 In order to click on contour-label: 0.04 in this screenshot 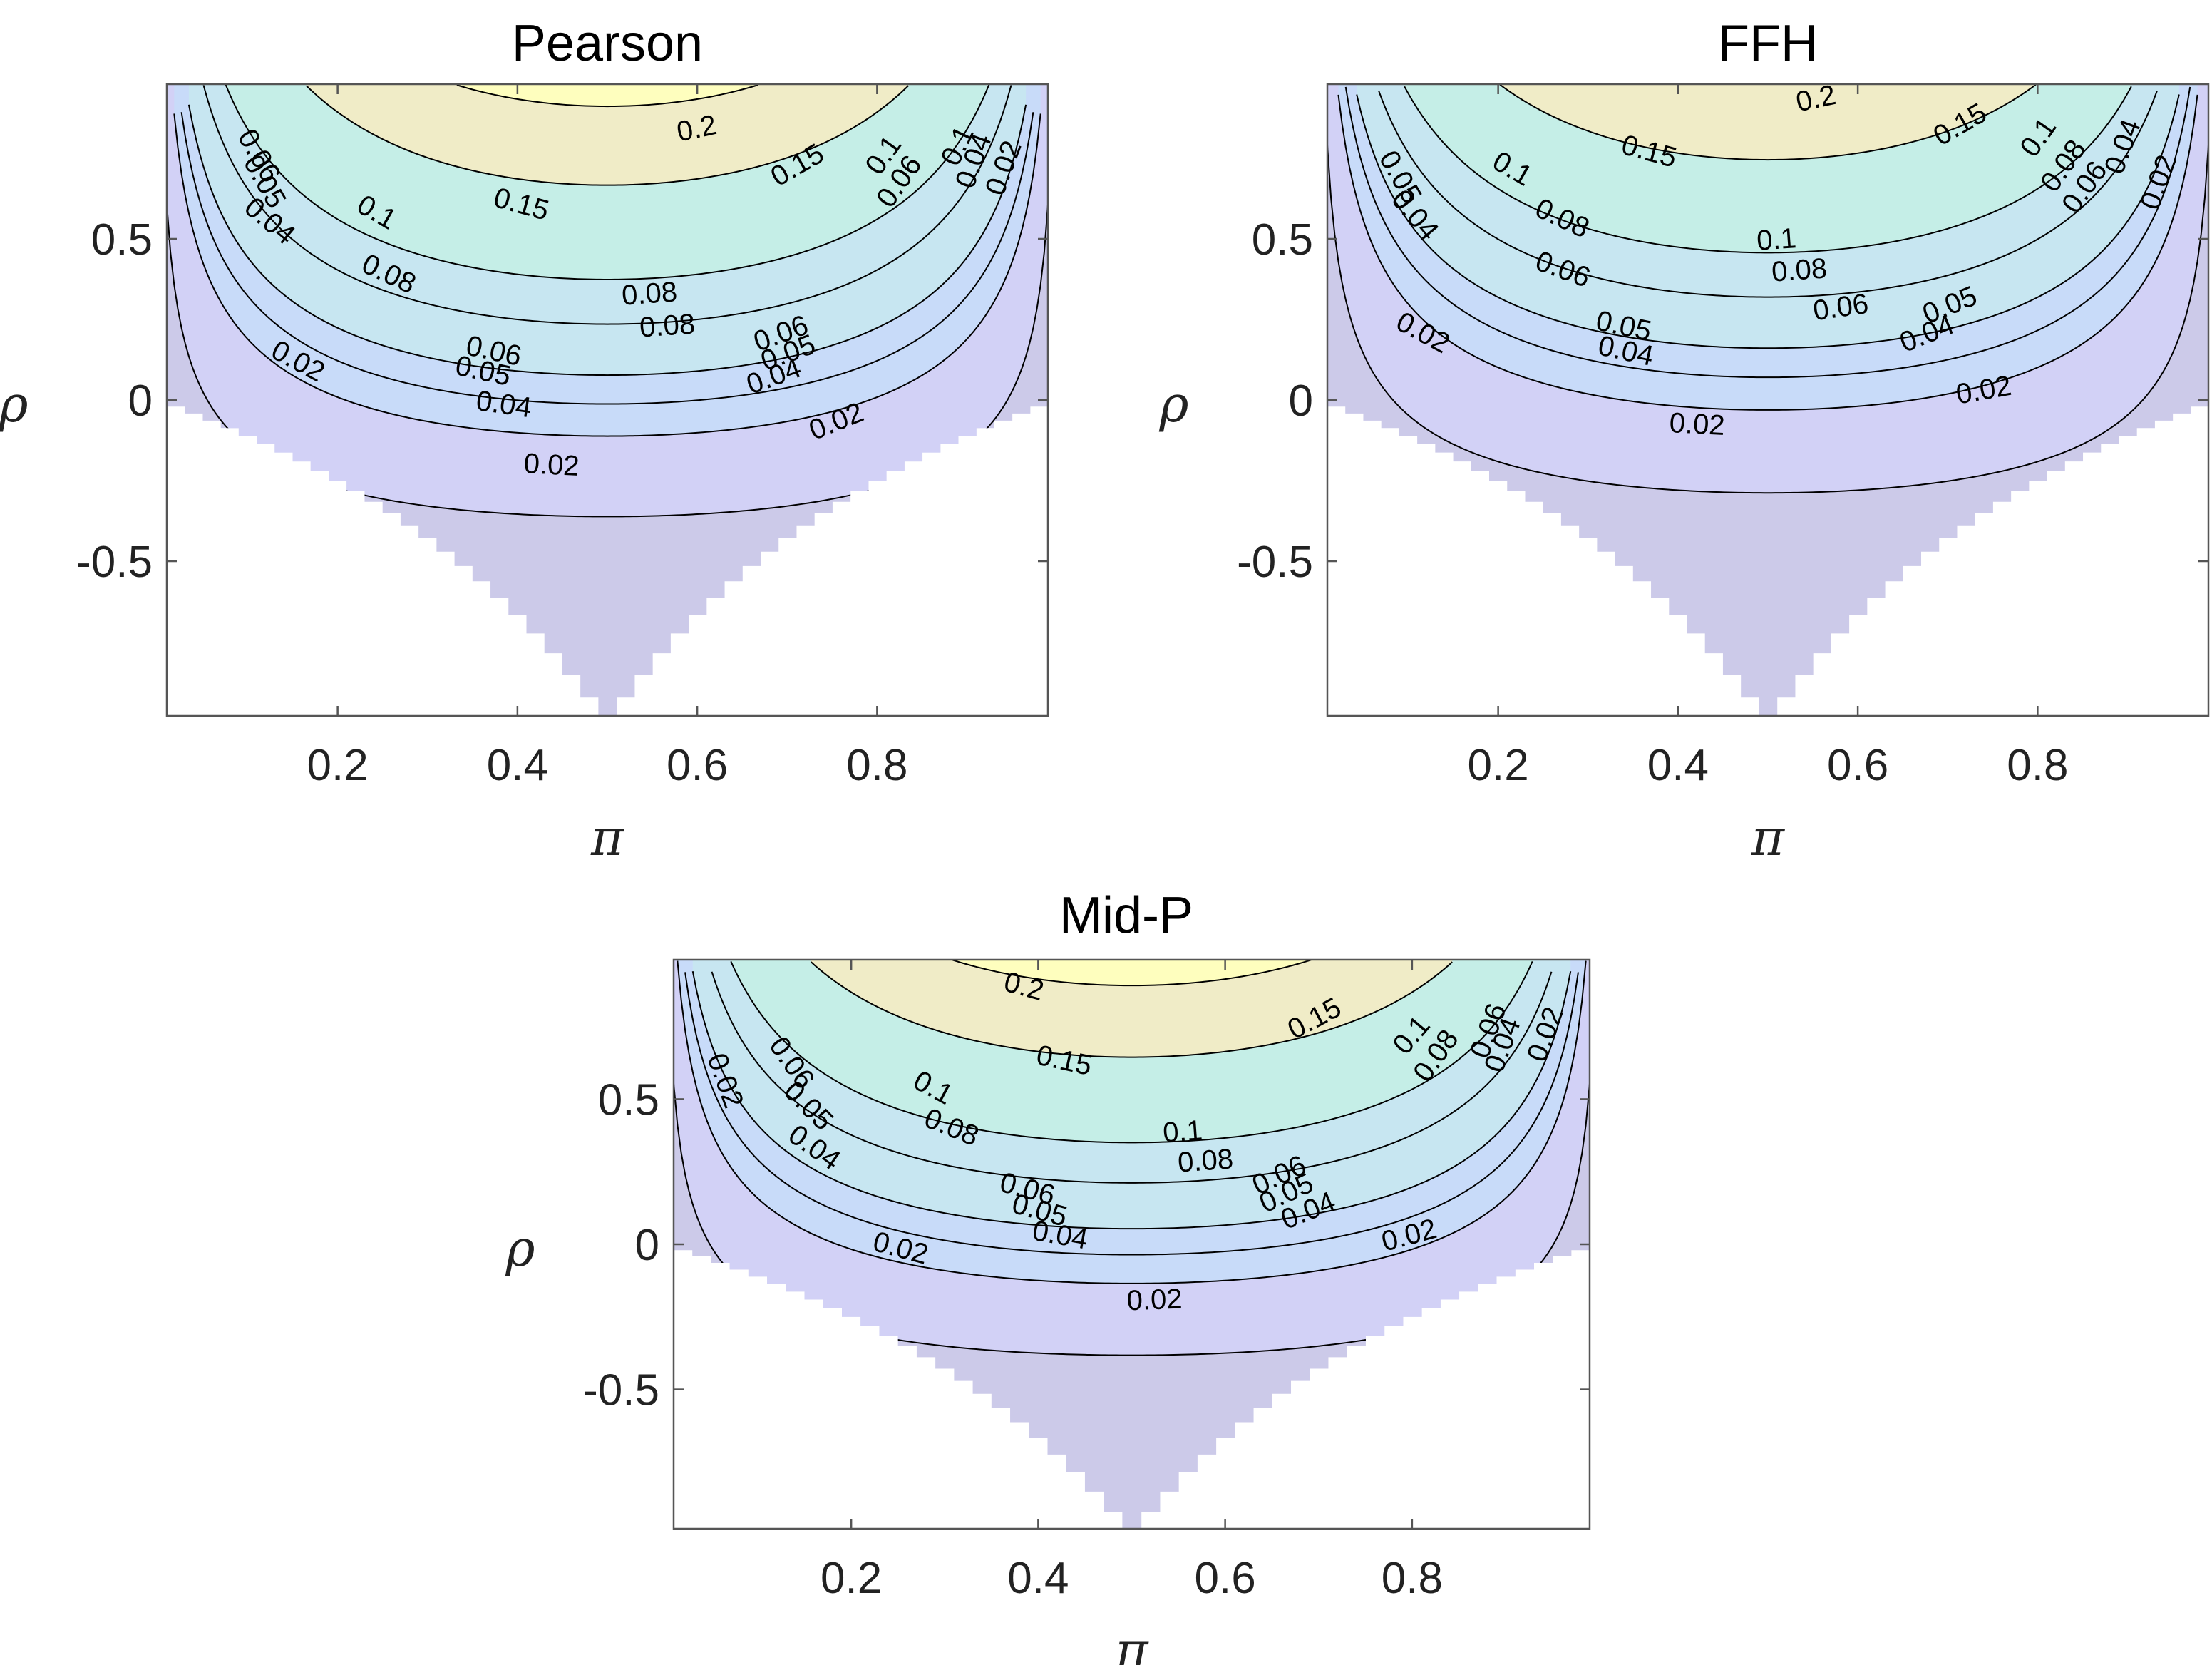, I will do `click(503, 405)`.